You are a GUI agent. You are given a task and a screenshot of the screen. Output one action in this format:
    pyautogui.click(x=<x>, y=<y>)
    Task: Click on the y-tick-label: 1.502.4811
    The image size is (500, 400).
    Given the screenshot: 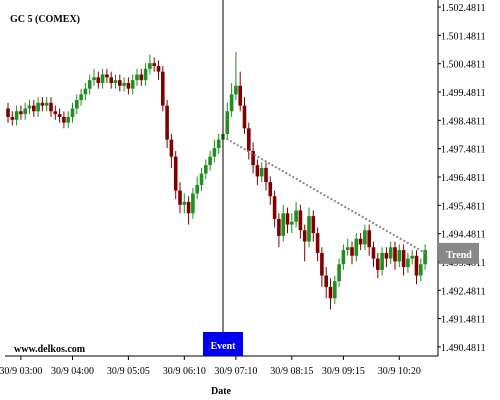 What is the action you would take?
    pyautogui.click(x=463, y=8)
    